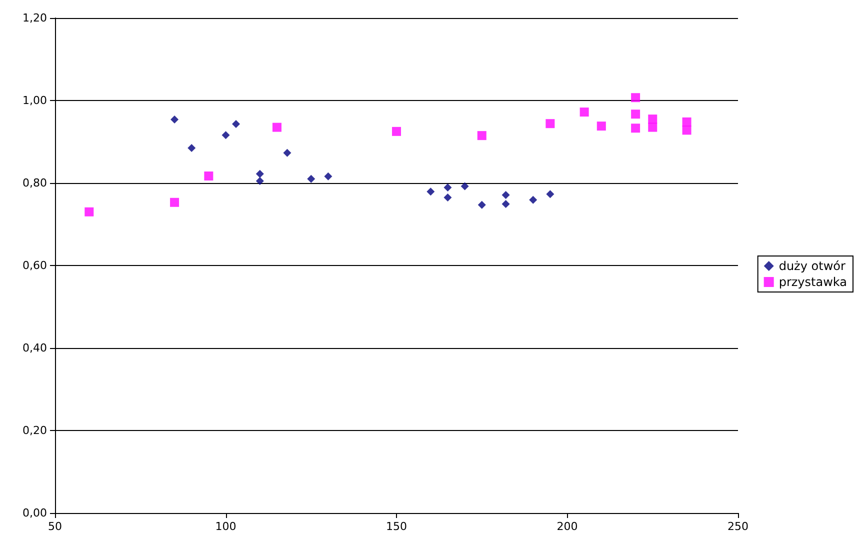 The height and width of the screenshot is (548, 867). What do you see at coordinates (34, 513) in the screenshot?
I see `y-tick-label: 0,00` at bounding box center [34, 513].